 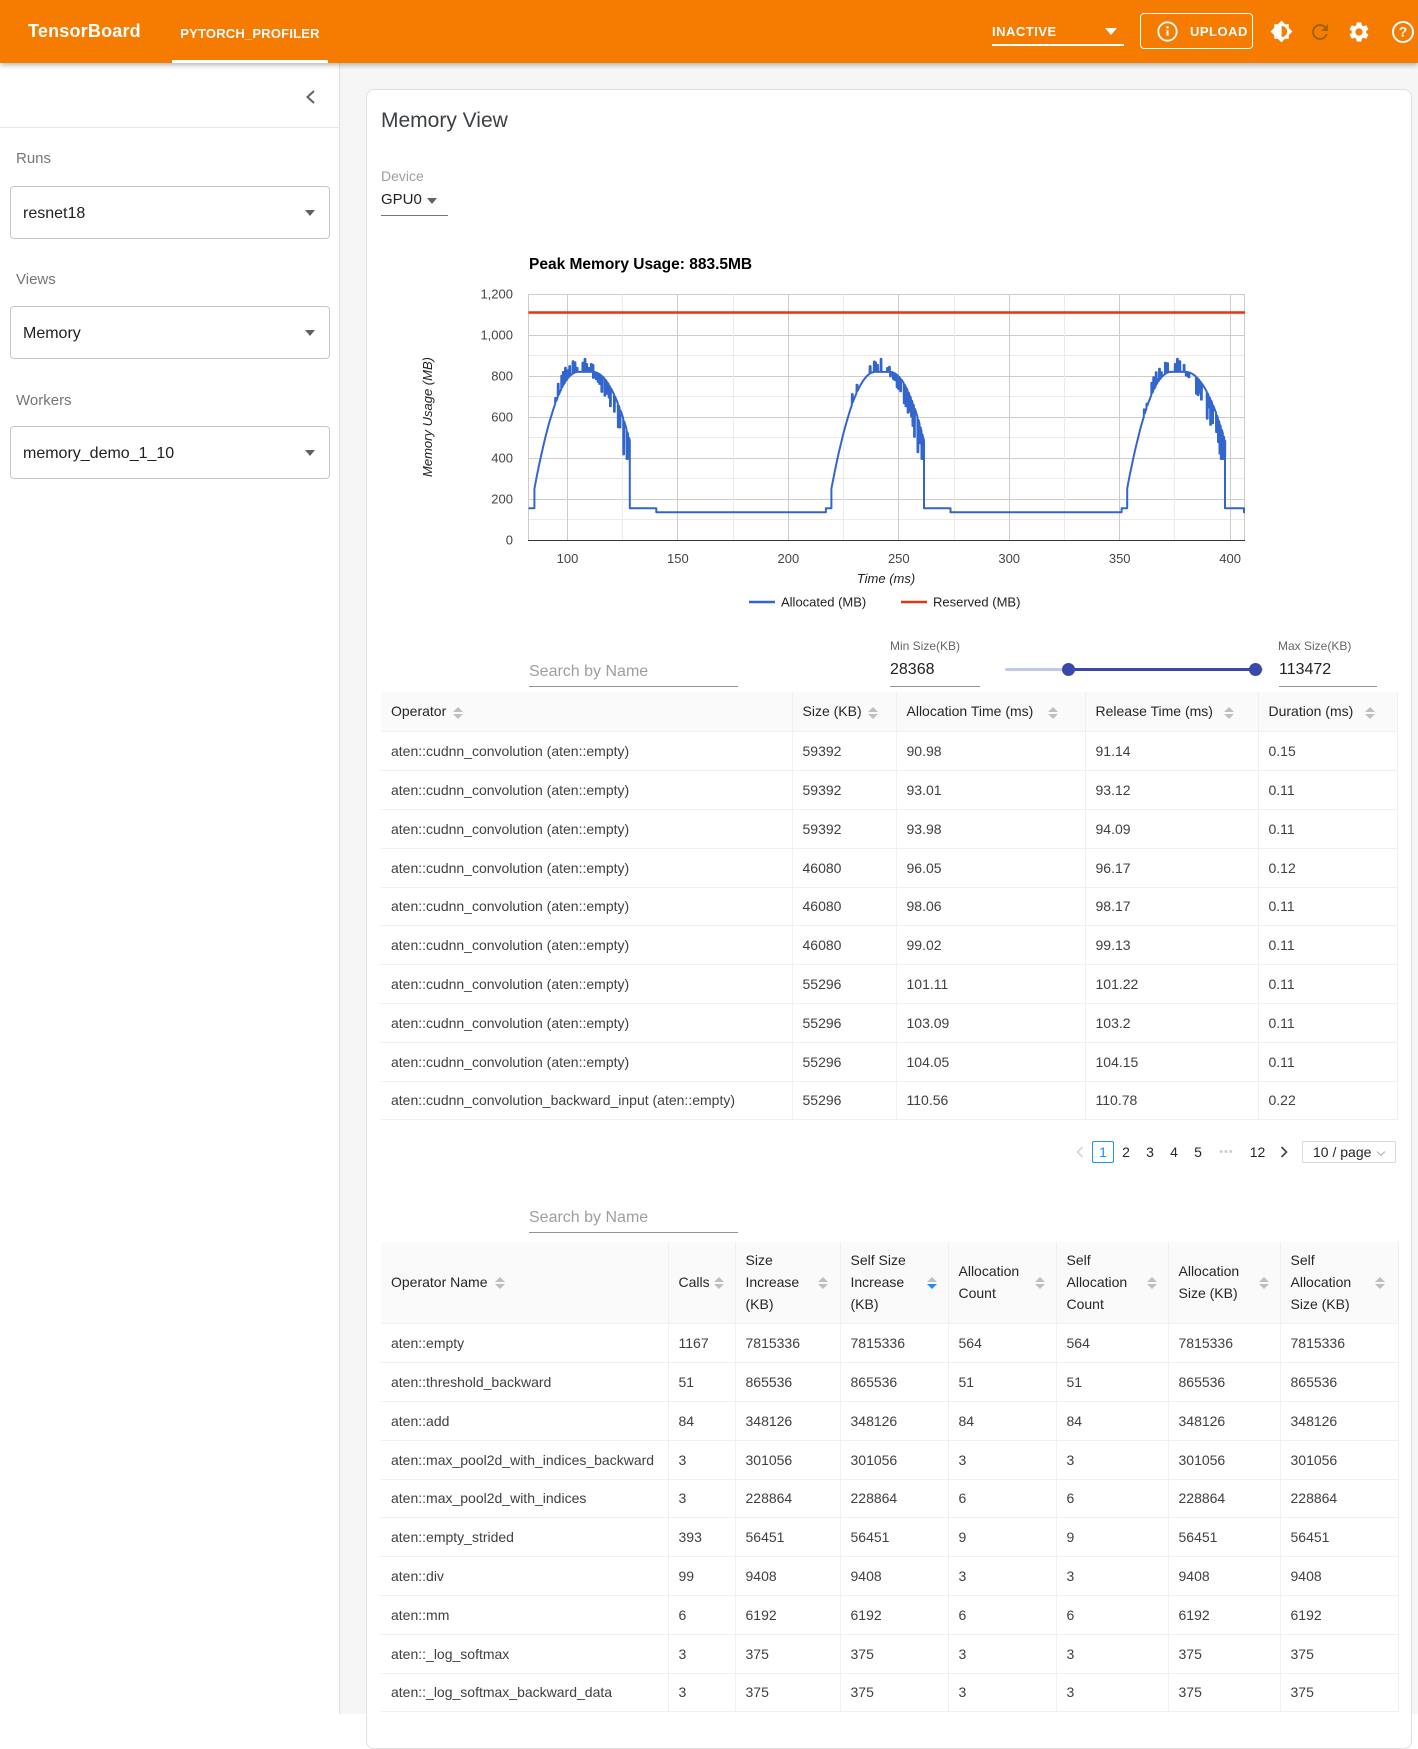 What do you see at coordinates (427, 417) in the screenshot?
I see `svg-text: Memory Usage (MB)` at bounding box center [427, 417].